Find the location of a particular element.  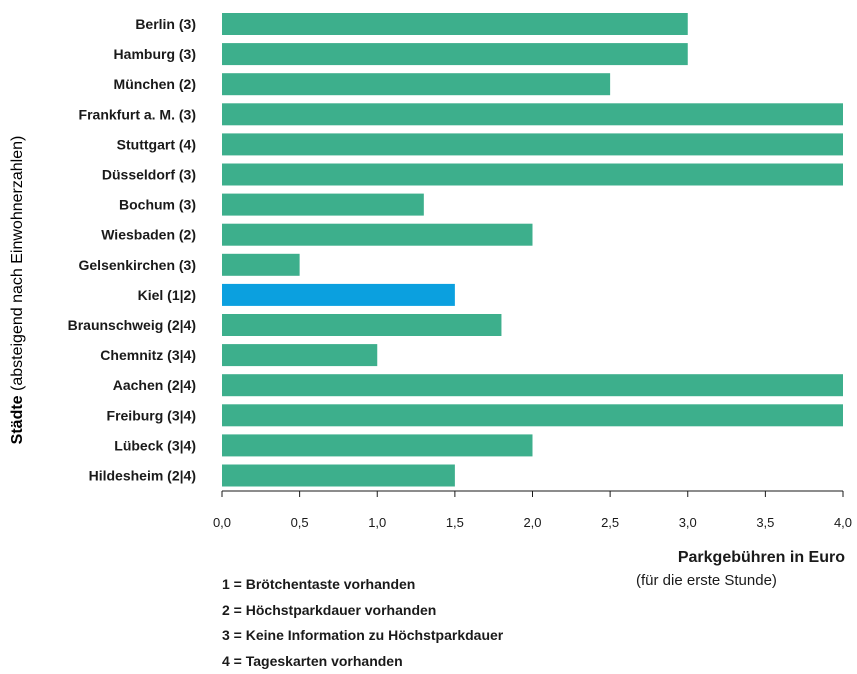

legend-item-4: 4 = Tageskarten vorhanden is located at coordinates (362, 661).